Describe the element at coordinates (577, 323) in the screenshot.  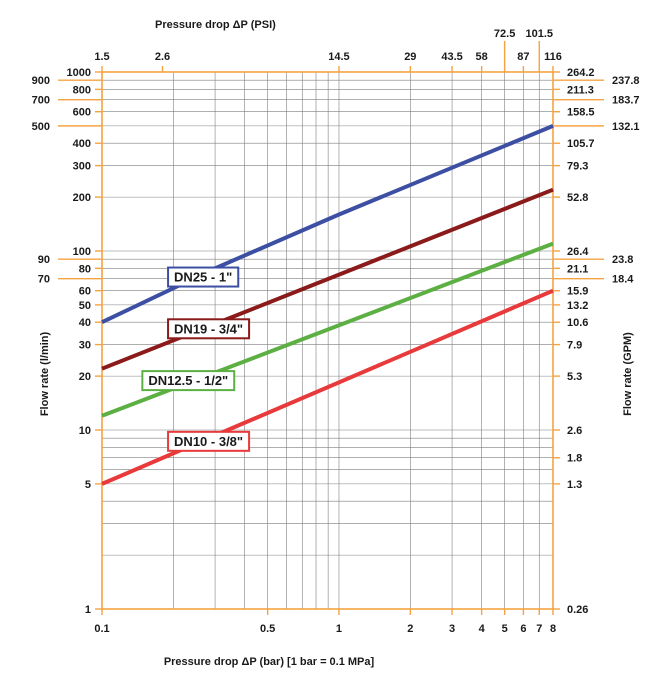
I see `y2-tick-label: 10.6` at that location.